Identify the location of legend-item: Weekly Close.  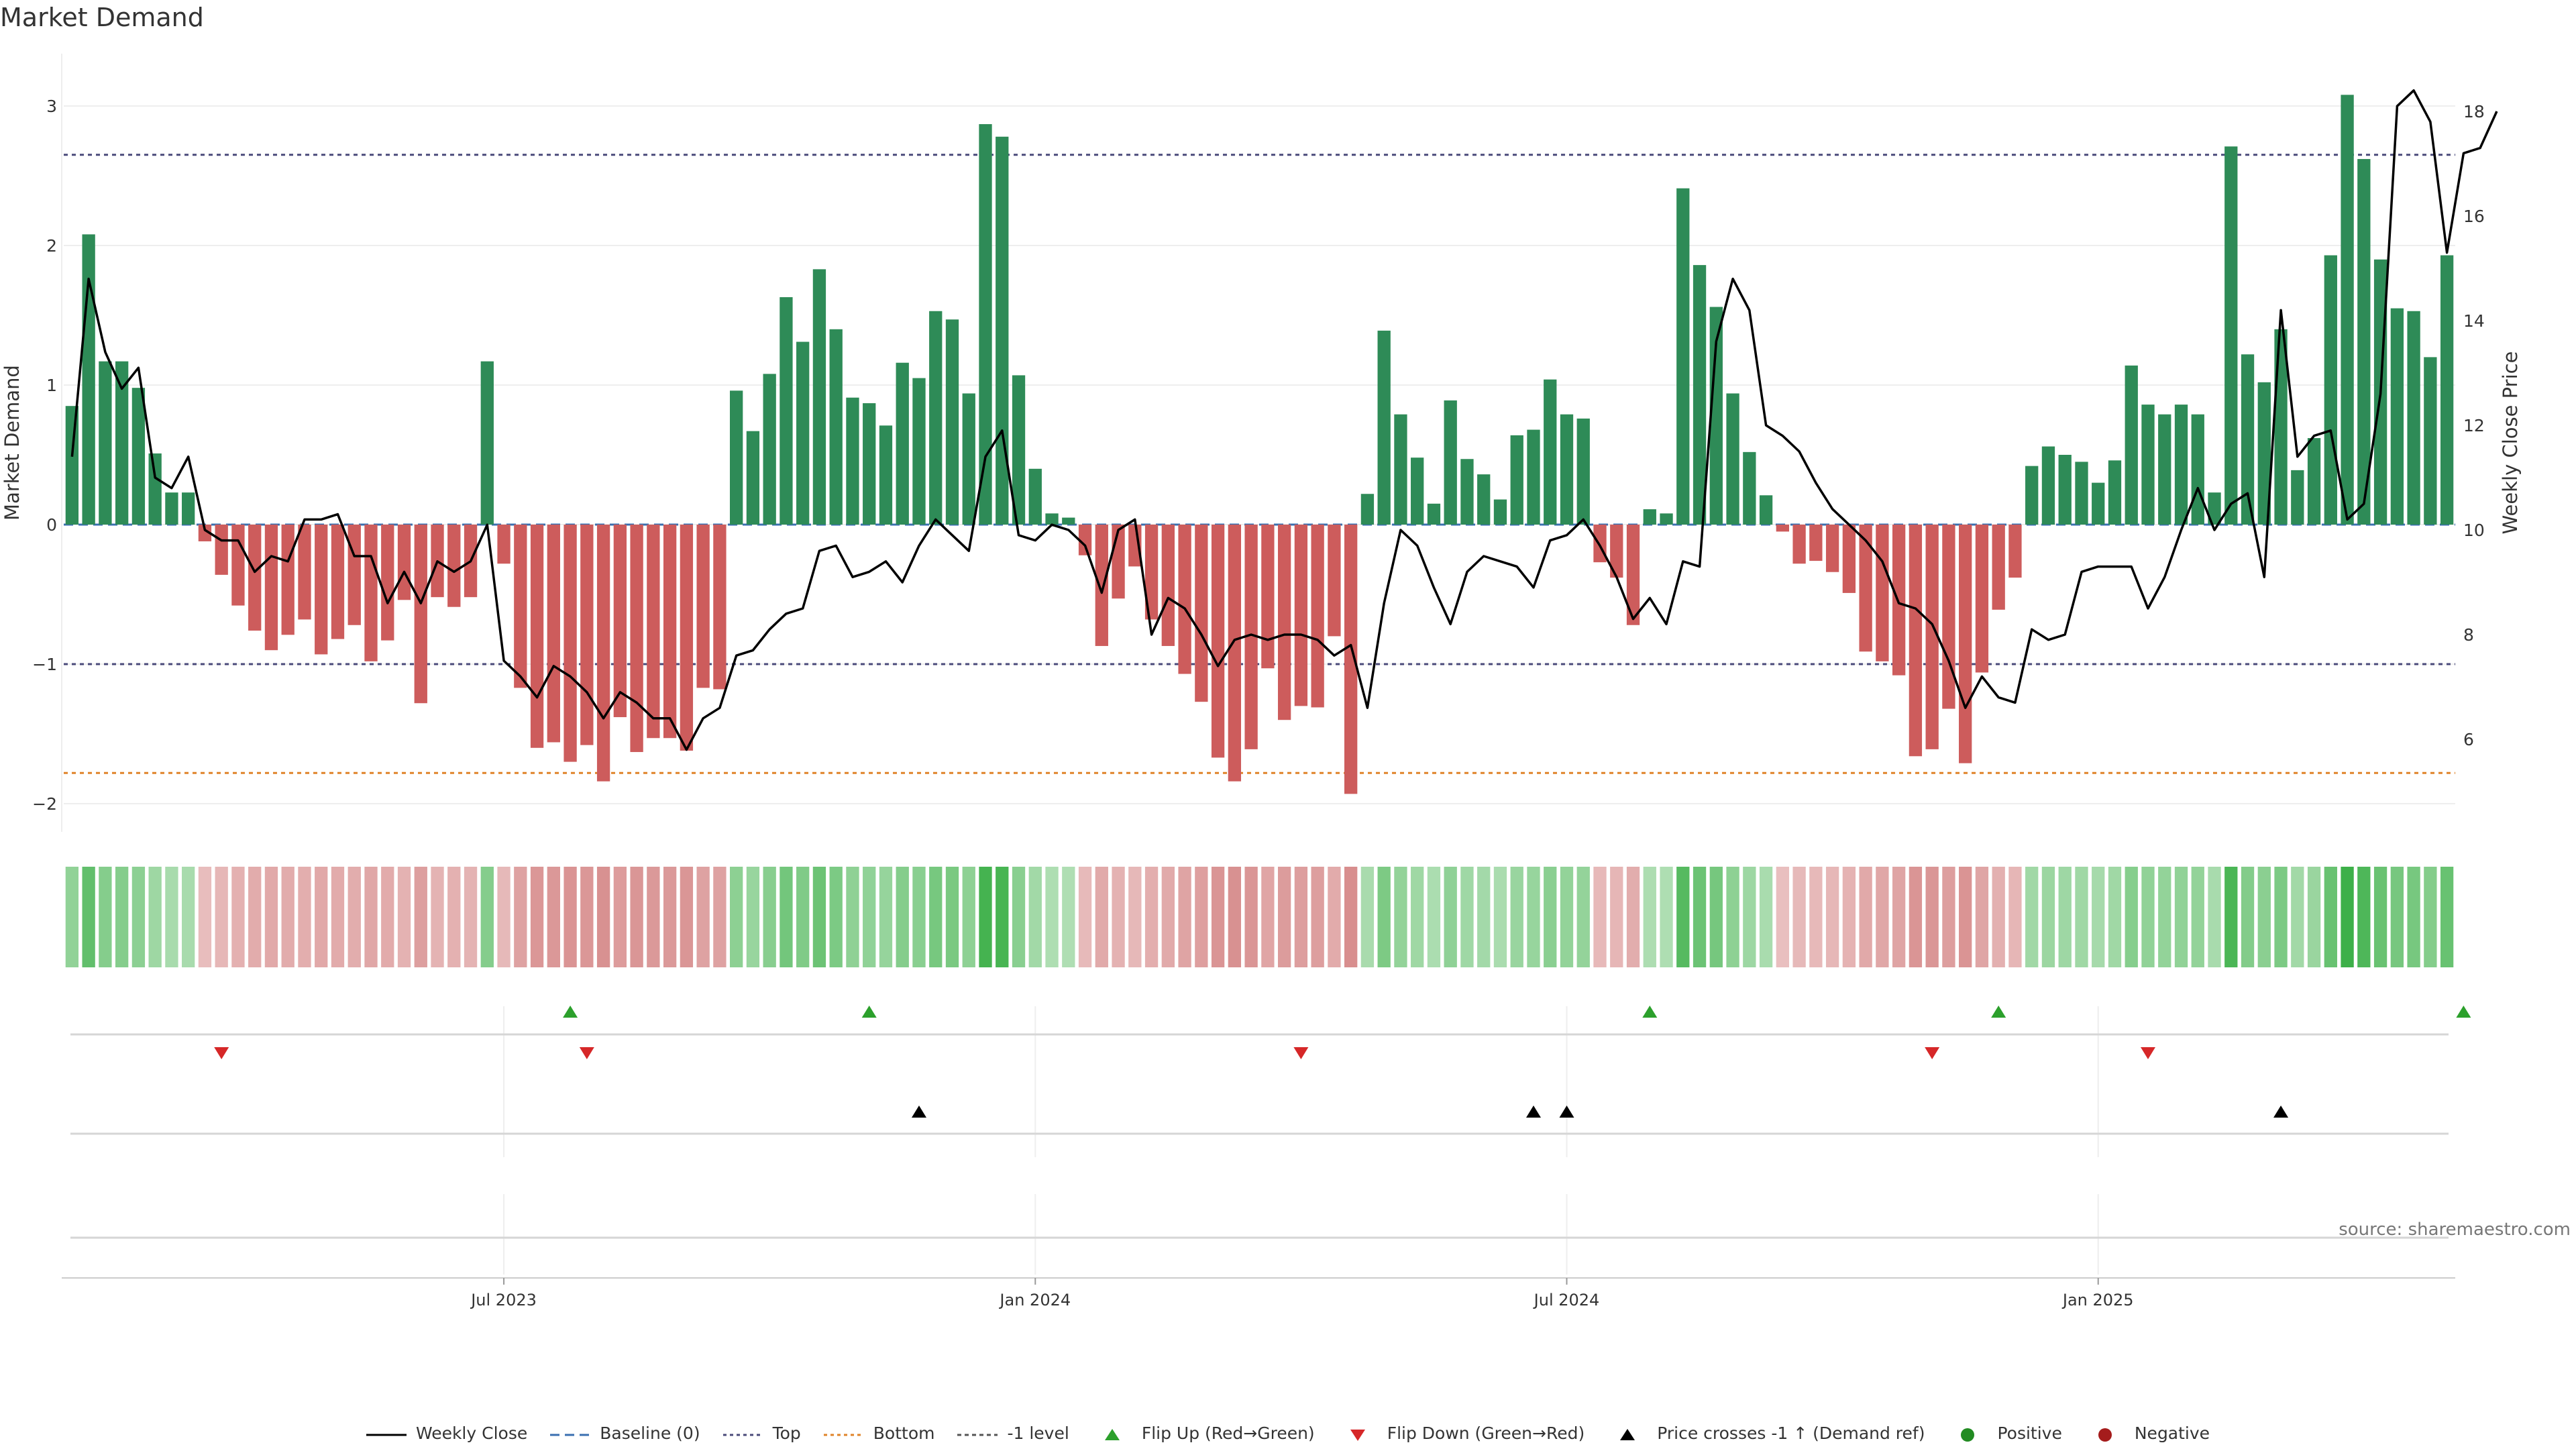
(446, 1433).